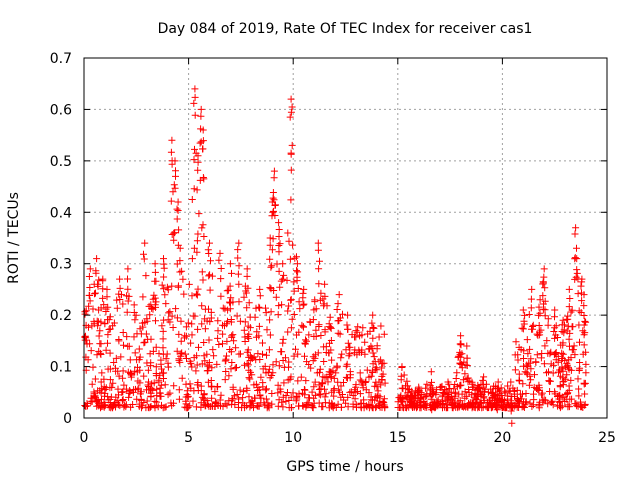 The image size is (640, 480). I want to click on y-tick-label: 0.4, so click(61, 213).